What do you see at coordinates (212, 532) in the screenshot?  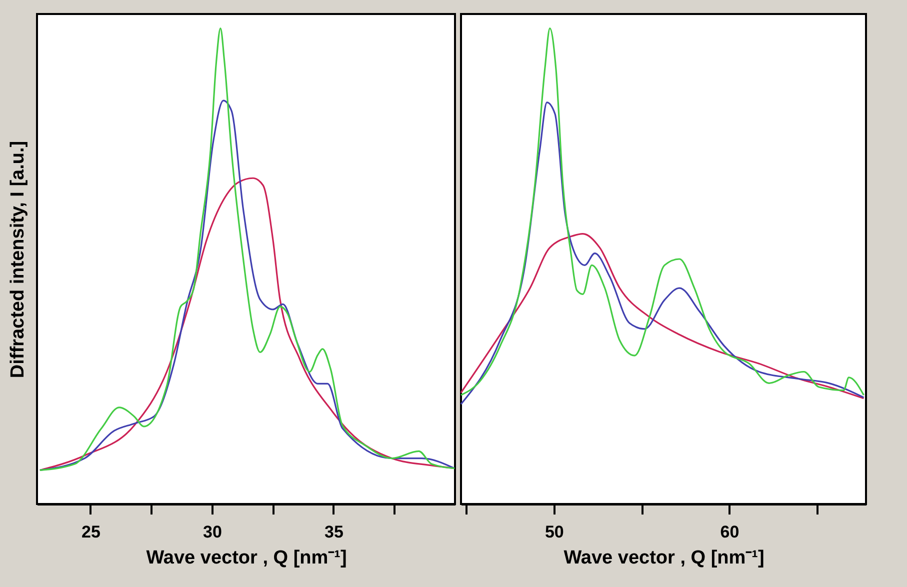 I see `x-tick-label: 30` at bounding box center [212, 532].